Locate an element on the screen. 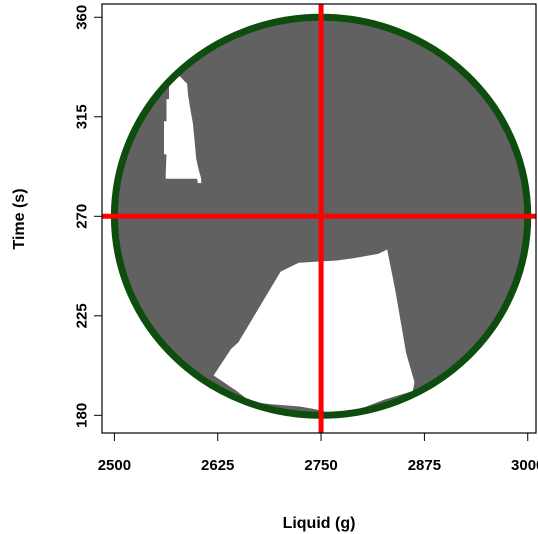 The width and height of the screenshot is (538, 534). x-tick-label: 2875 is located at coordinates (424, 465).